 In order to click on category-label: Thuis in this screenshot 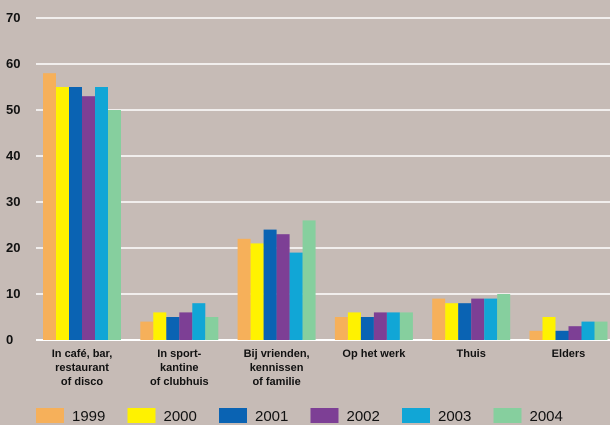, I will do `click(471, 354)`.